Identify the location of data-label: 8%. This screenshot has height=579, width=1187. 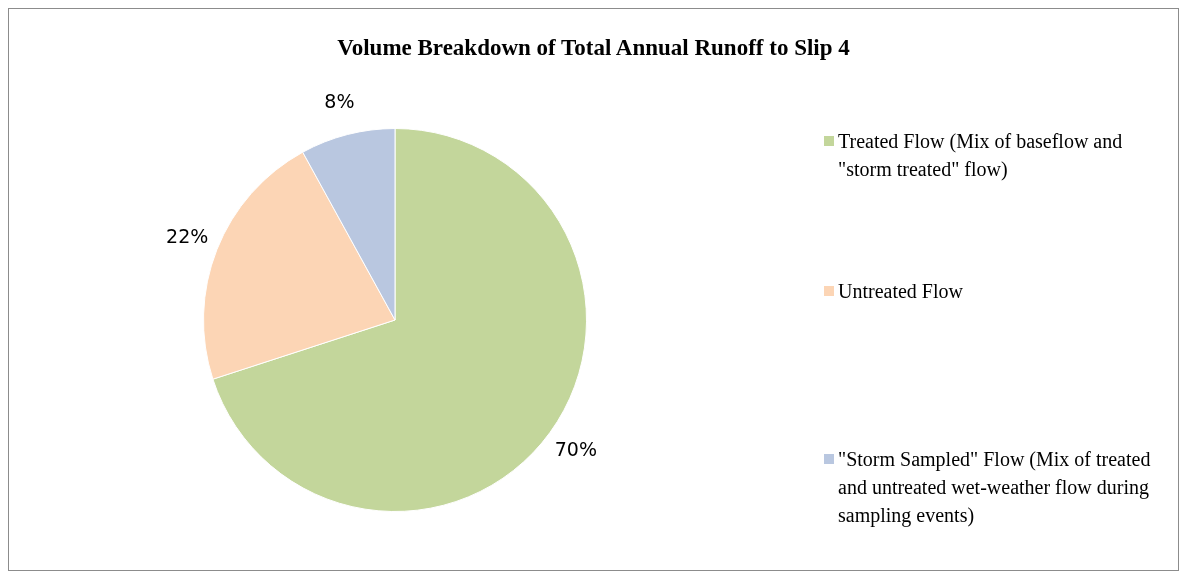
(339, 101).